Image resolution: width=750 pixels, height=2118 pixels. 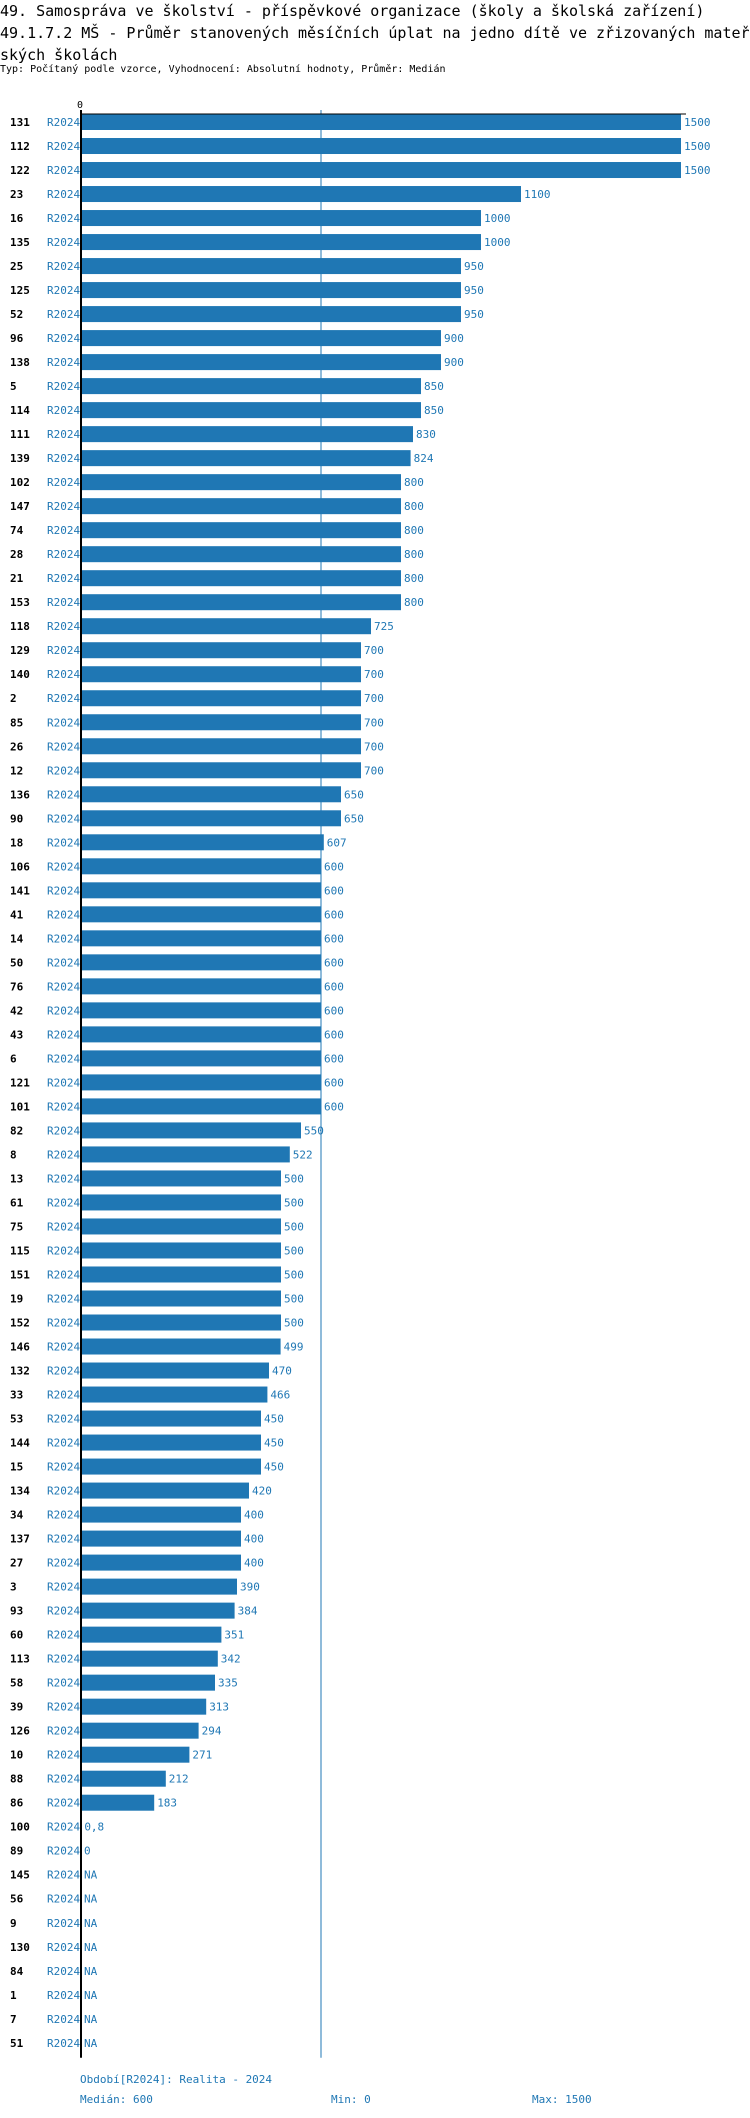 I want to click on value-label: 800, so click(x=414, y=530).